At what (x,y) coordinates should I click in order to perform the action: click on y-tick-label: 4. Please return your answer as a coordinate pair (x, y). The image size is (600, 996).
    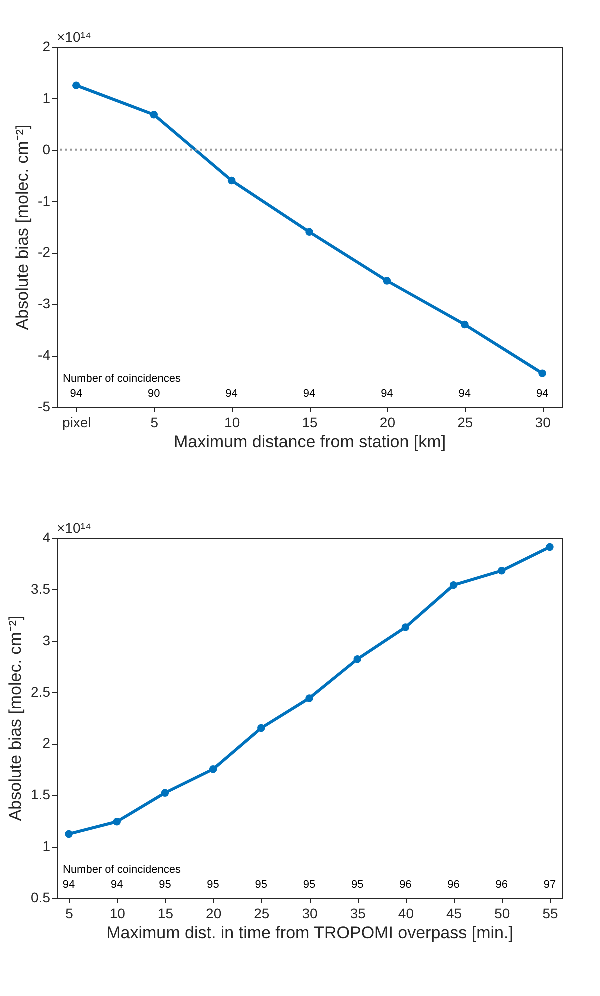
    Looking at the image, I should click on (46, 538).